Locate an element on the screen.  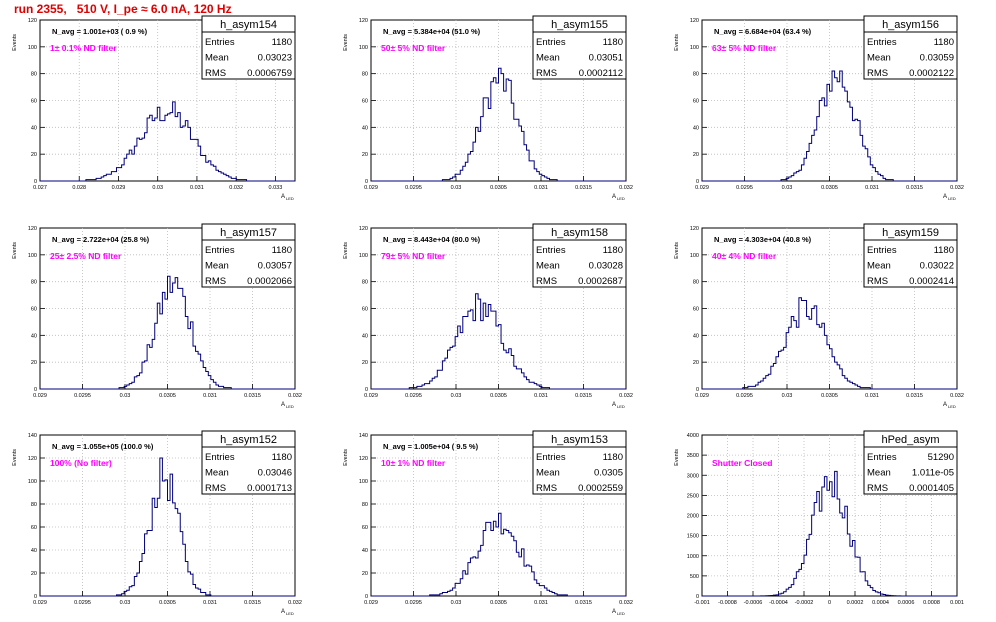
navg-label: N_avg = 1.055e+05 (100.0 %) is located at coordinates (103, 446).